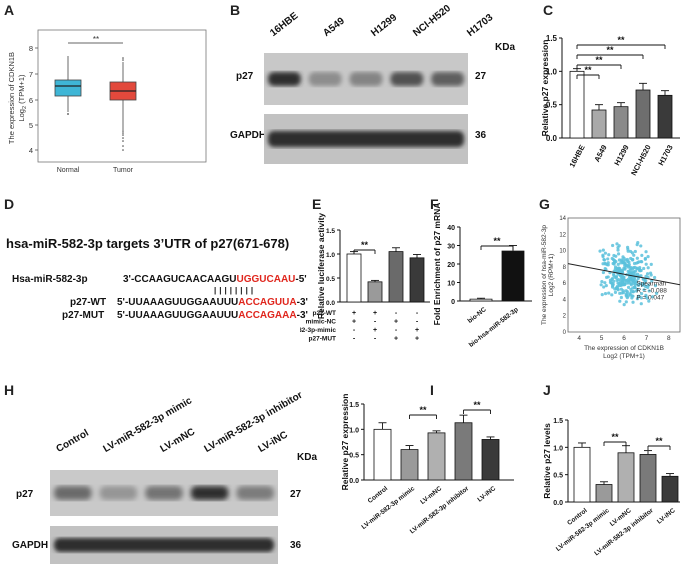 The width and height of the screenshot is (685, 578). I want to click on band-name-p27: p27, so click(25, 494).